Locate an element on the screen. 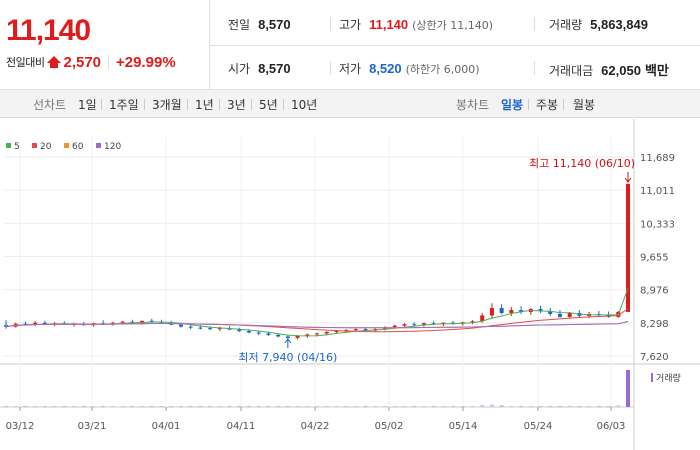  high-label: 고가 is located at coordinates (350, 25).